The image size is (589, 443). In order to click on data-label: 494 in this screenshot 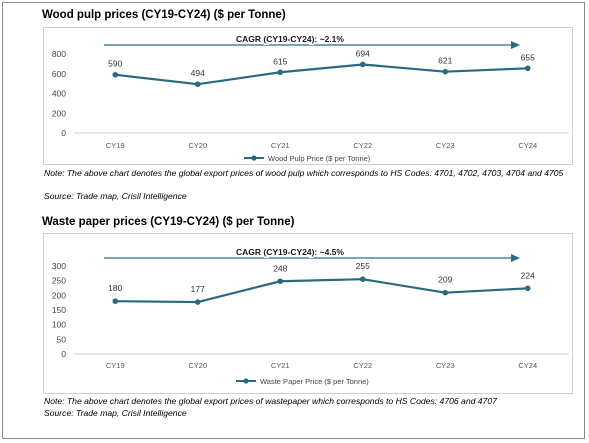, I will do `click(198, 73)`.